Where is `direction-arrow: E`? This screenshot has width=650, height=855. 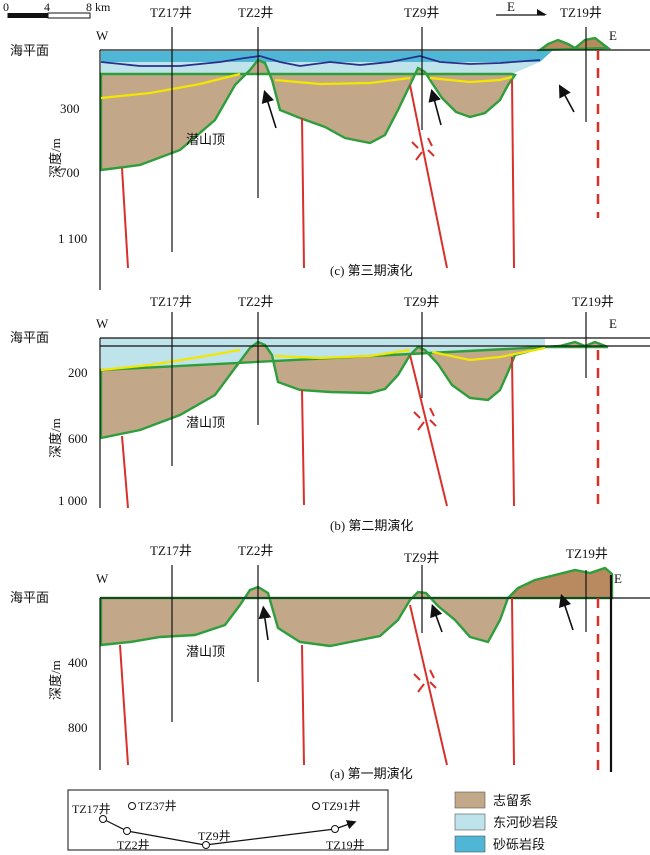 direction-arrow: E is located at coordinates (521, 8).